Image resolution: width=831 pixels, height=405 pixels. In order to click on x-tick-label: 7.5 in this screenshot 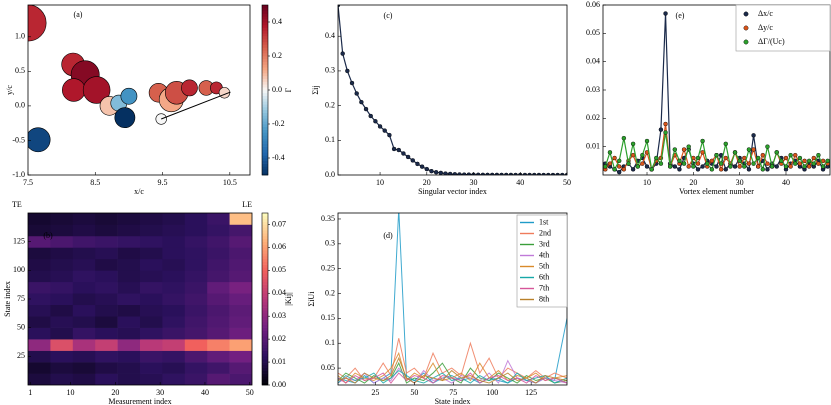, I will do `click(28, 182)`.